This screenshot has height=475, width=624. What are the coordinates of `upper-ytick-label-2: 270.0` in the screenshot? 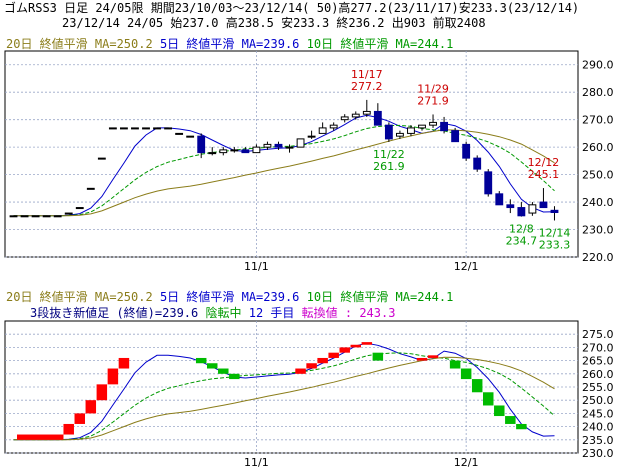 It's located at (598, 120).